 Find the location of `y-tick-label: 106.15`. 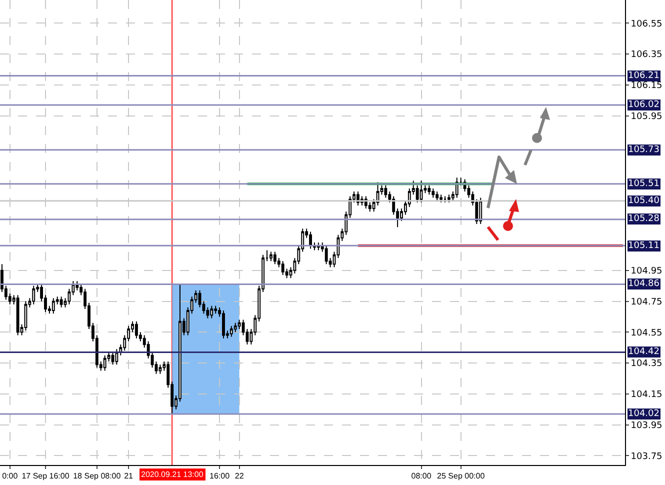

y-tick-label: 106.15 is located at coordinates (646, 86).